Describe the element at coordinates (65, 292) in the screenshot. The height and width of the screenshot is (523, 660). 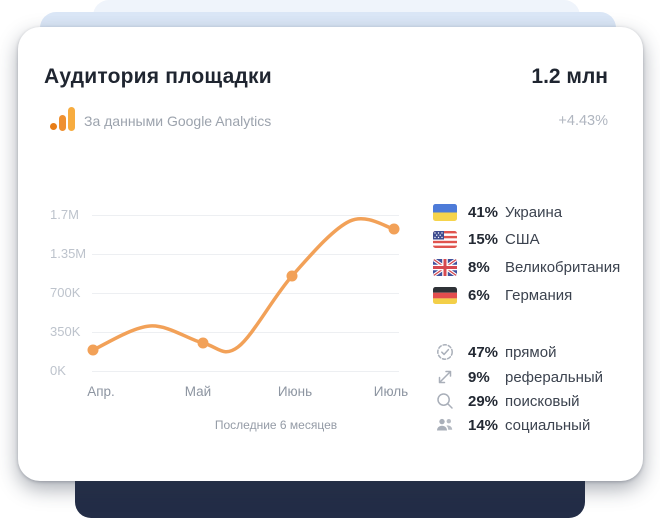
I see `y-axis-tick: 700K` at that location.